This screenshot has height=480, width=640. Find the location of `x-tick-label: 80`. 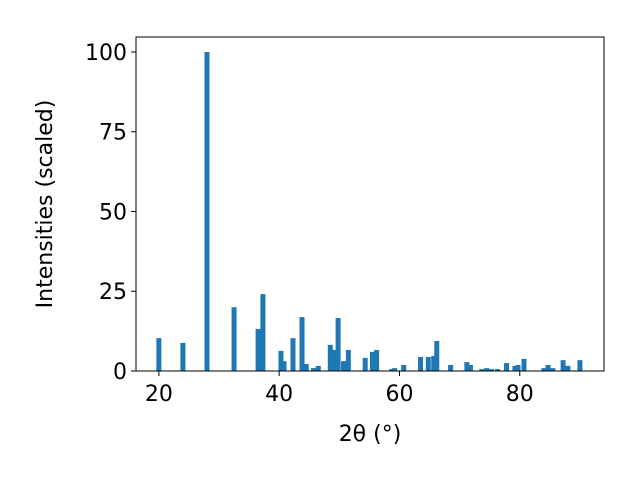

x-tick-label: 80 is located at coordinates (520, 394).